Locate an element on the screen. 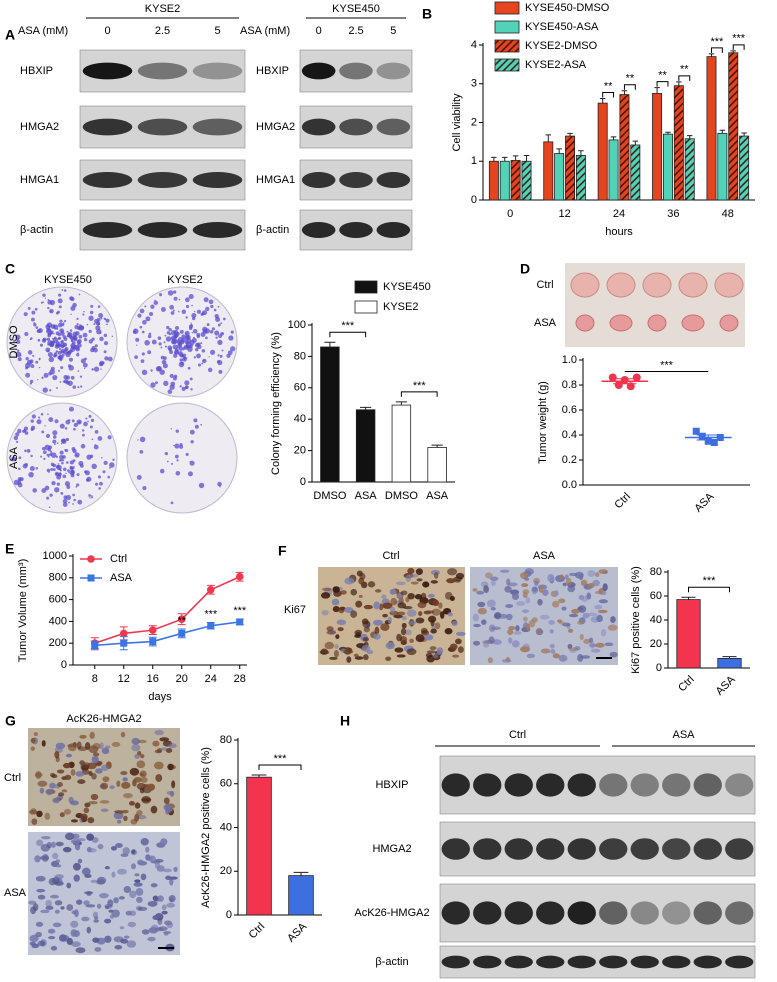  legend-marker is located at coordinates (91, 578).